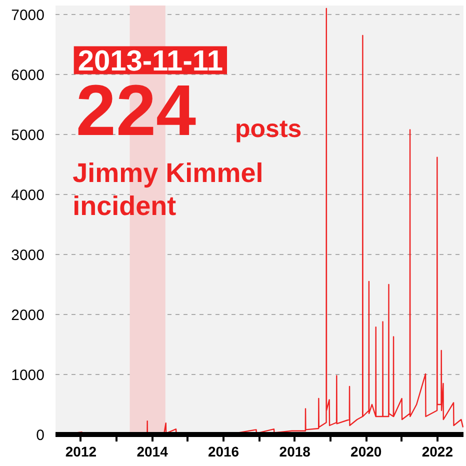 Image resolution: width=466 pixels, height=466 pixels. I want to click on y-tick-label: 7000, so click(28, 15).